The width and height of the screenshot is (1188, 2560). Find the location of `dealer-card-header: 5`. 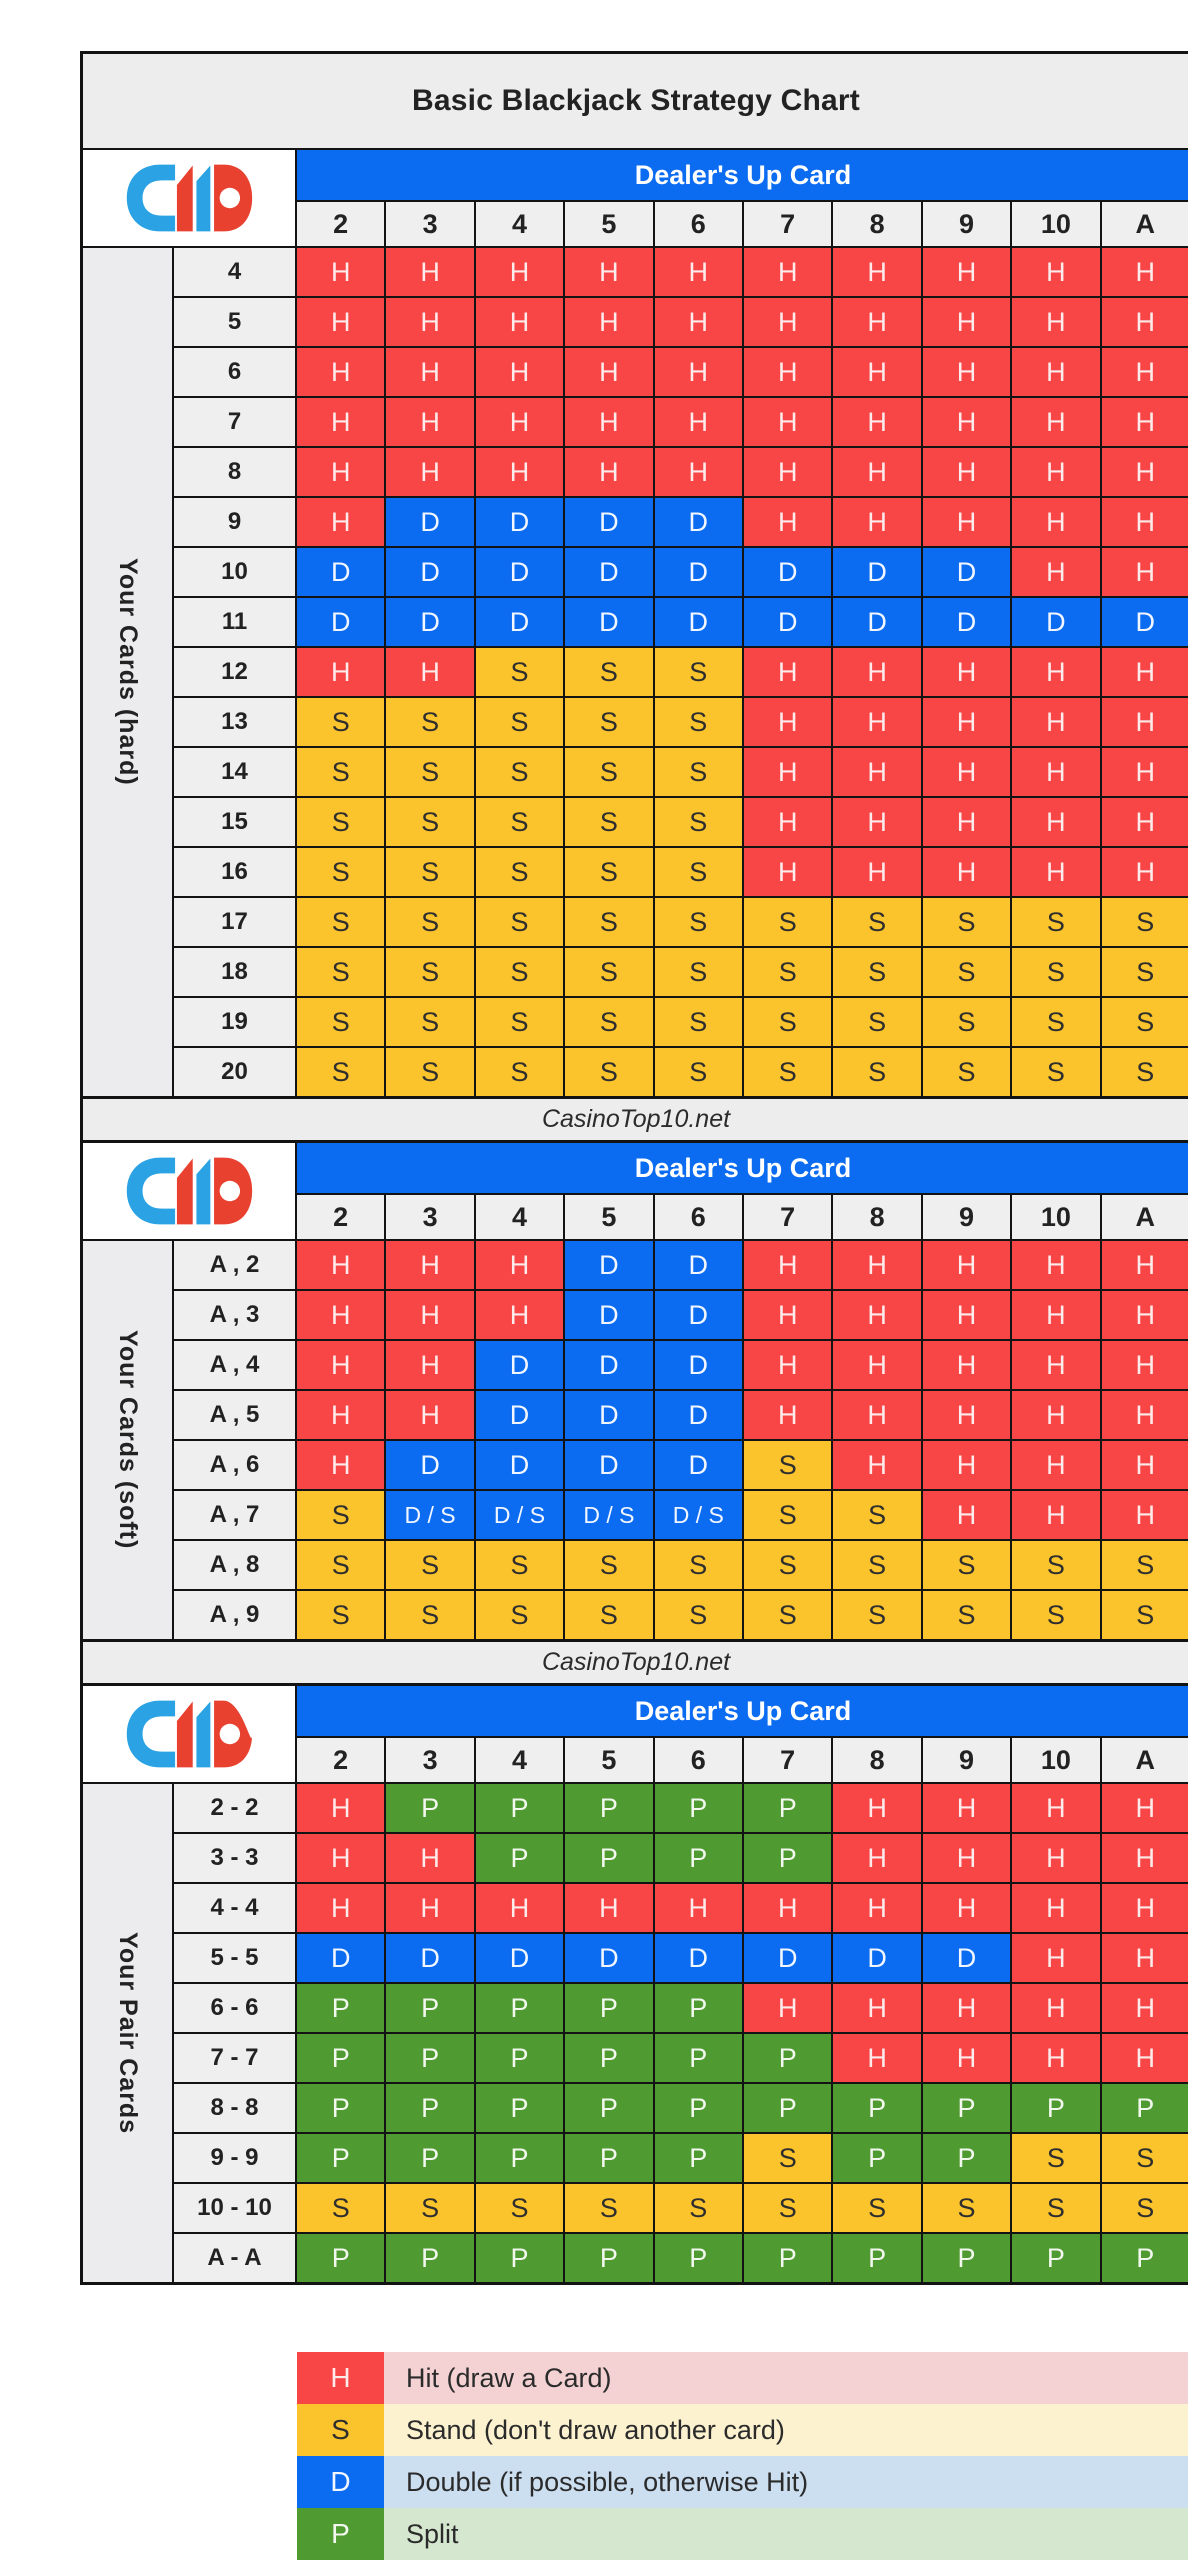

dealer-card-header: 5 is located at coordinates (609, 1217).